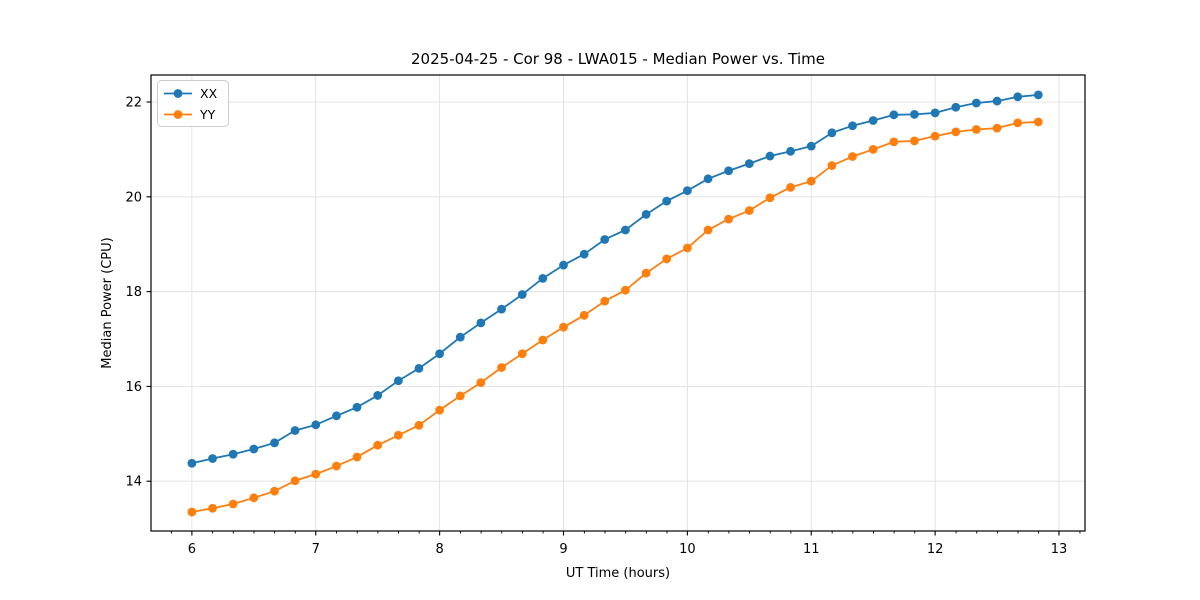 This screenshot has width=1200, height=600. Describe the element at coordinates (133, 197) in the screenshot. I see `y-tick-label: 20` at that location.